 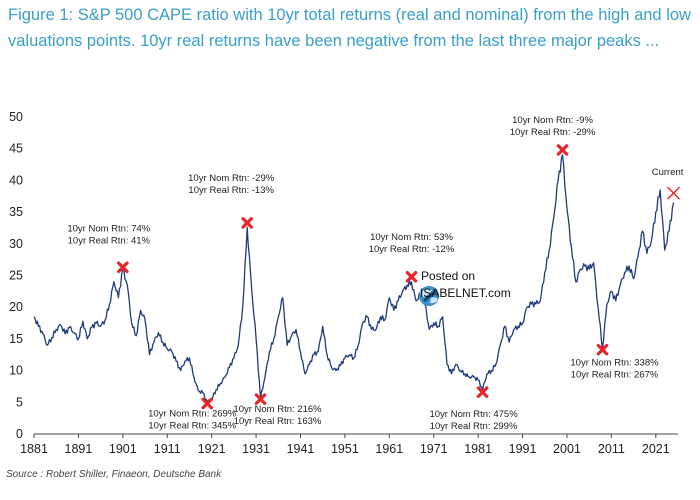 What do you see at coordinates (448, 276) in the screenshot?
I see `watermark-line1: Posted on` at bounding box center [448, 276].